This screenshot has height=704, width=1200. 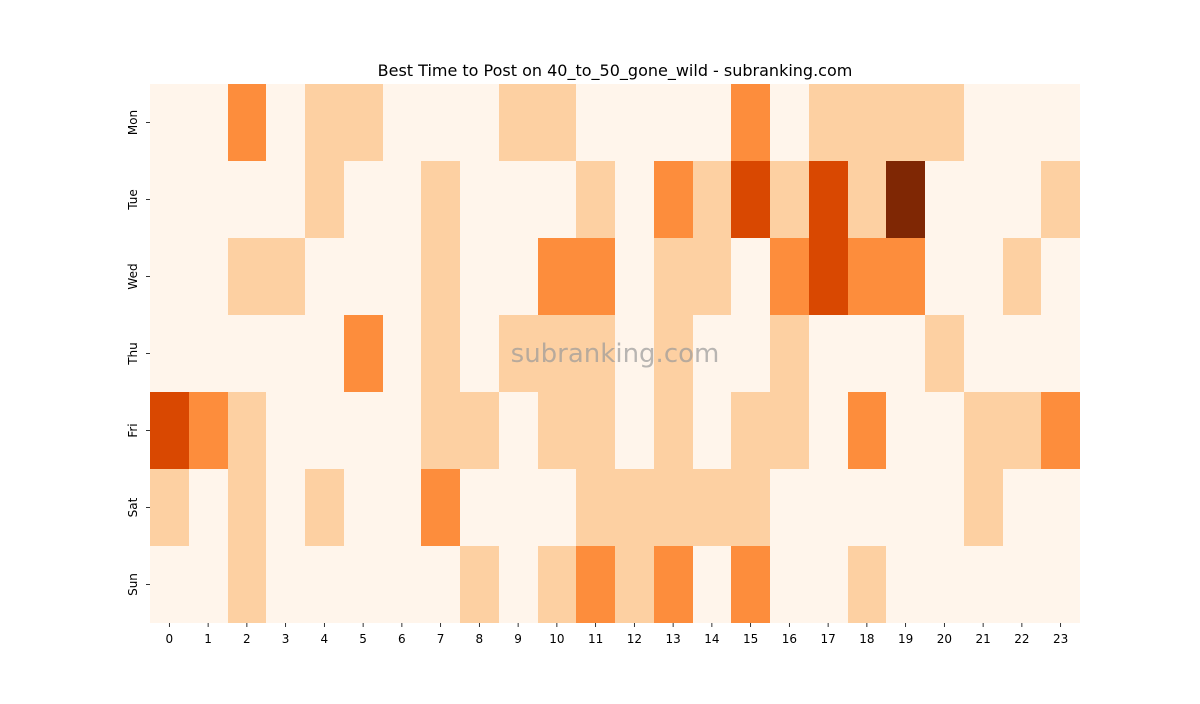 I want to click on y-tick-label-mon: Mon, so click(x=133, y=122).